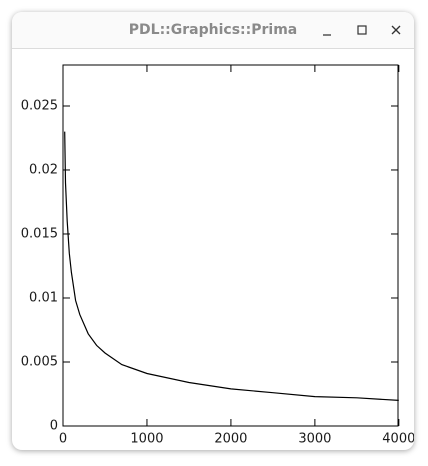 The width and height of the screenshot is (428, 466). I want to click on title-bar: PDL::Graphics::Prima, so click(213, 30).